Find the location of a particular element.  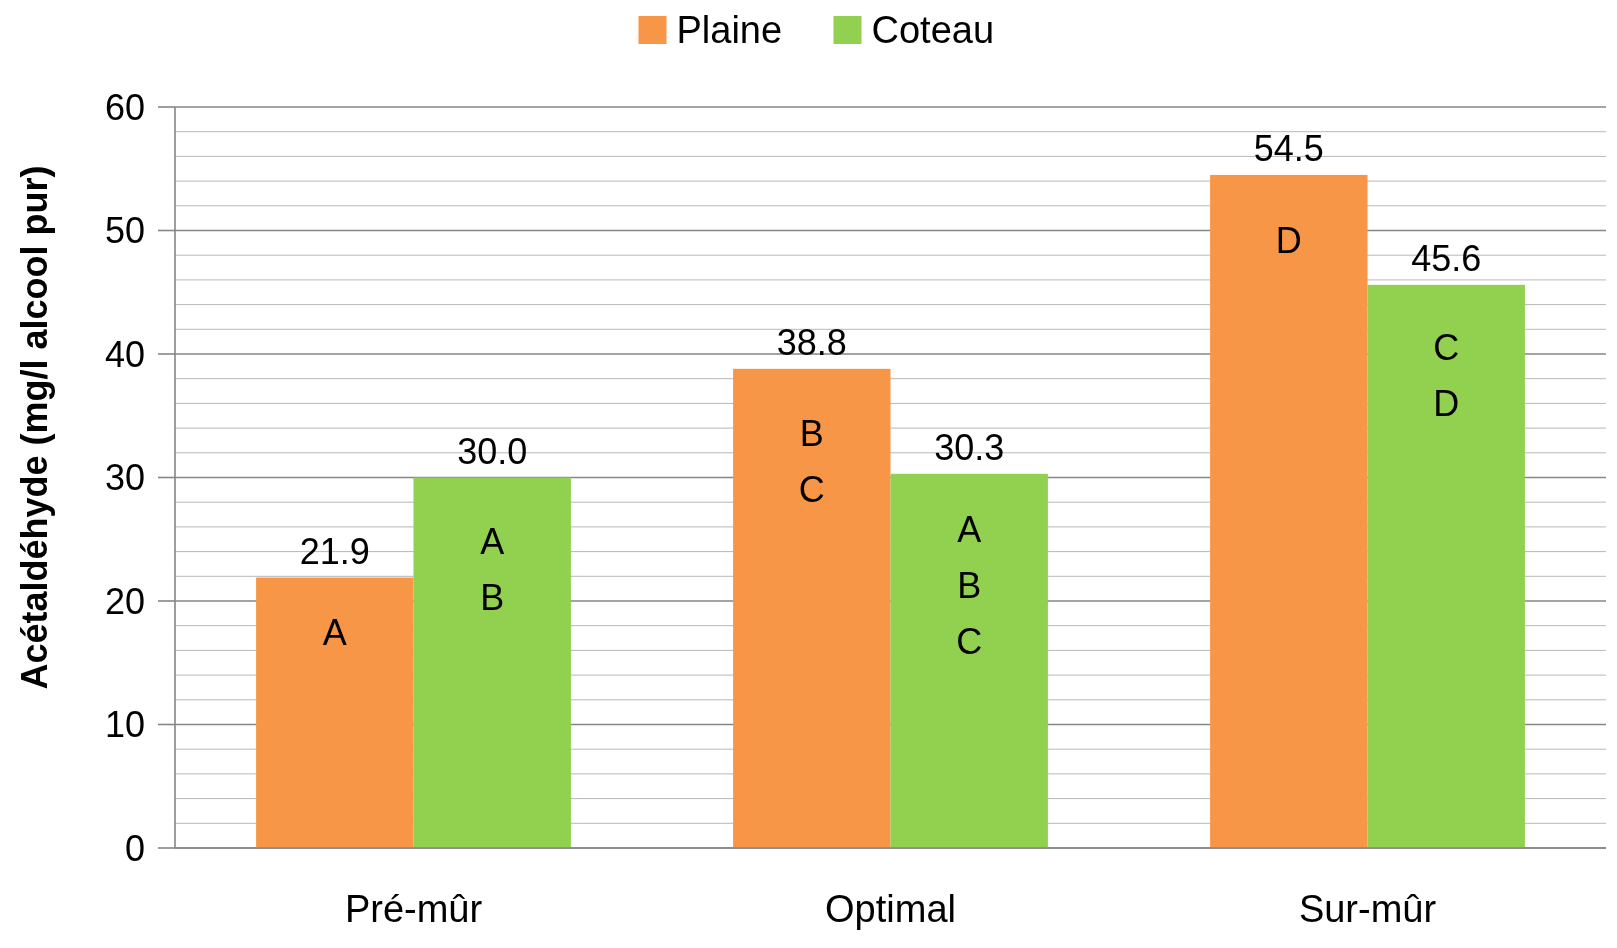

text: 54.5 is located at coordinates (1288, 148).